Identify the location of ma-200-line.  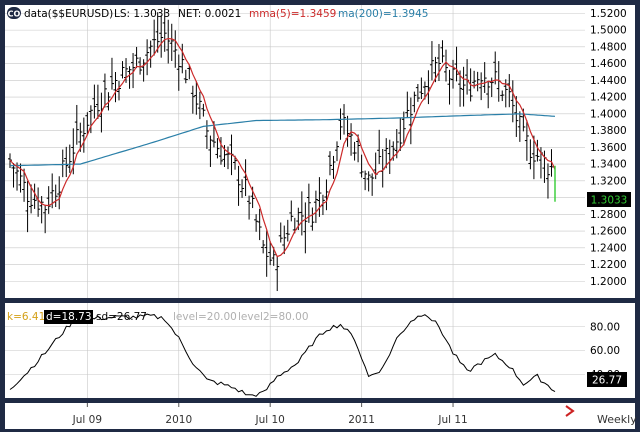
(282, 140).